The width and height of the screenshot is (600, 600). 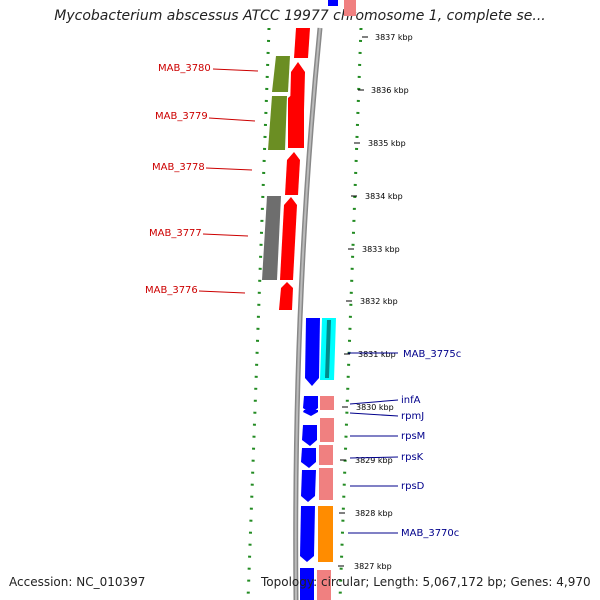 What do you see at coordinates (387, 143) in the screenshot?
I see `tick-label: 3835 kbp` at bounding box center [387, 143].